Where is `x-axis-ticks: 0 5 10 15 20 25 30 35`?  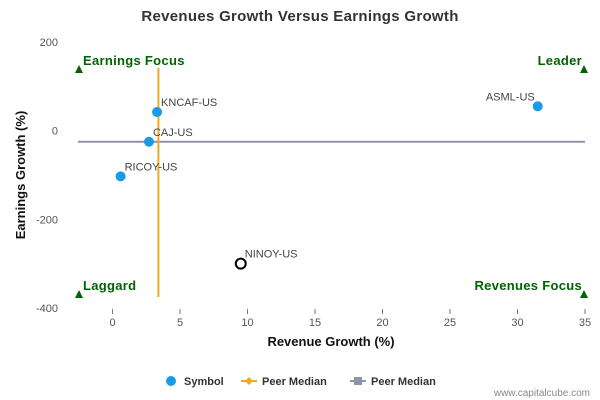 x-axis-ticks: 0 5 10 15 20 25 30 35 is located at coordinates (350, 319).